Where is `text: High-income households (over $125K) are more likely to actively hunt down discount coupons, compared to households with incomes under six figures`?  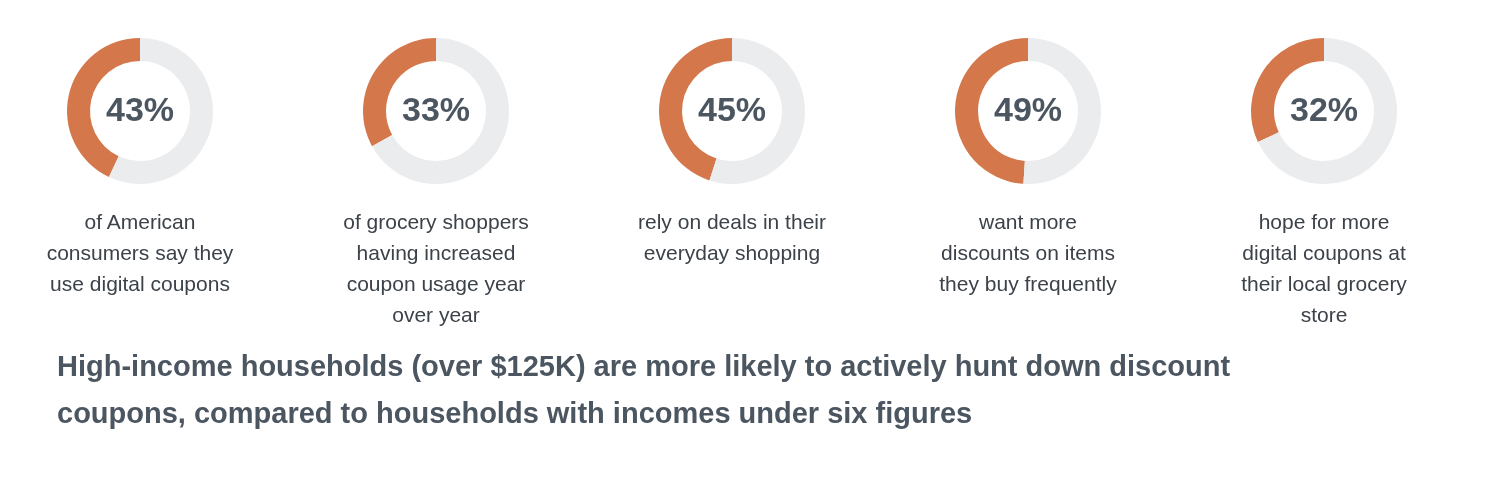 text: High-income households (over $125K) are more likely to actively hunt down discount coupons, compared to households with incomes under six figures is located at coordinates (644, 389).